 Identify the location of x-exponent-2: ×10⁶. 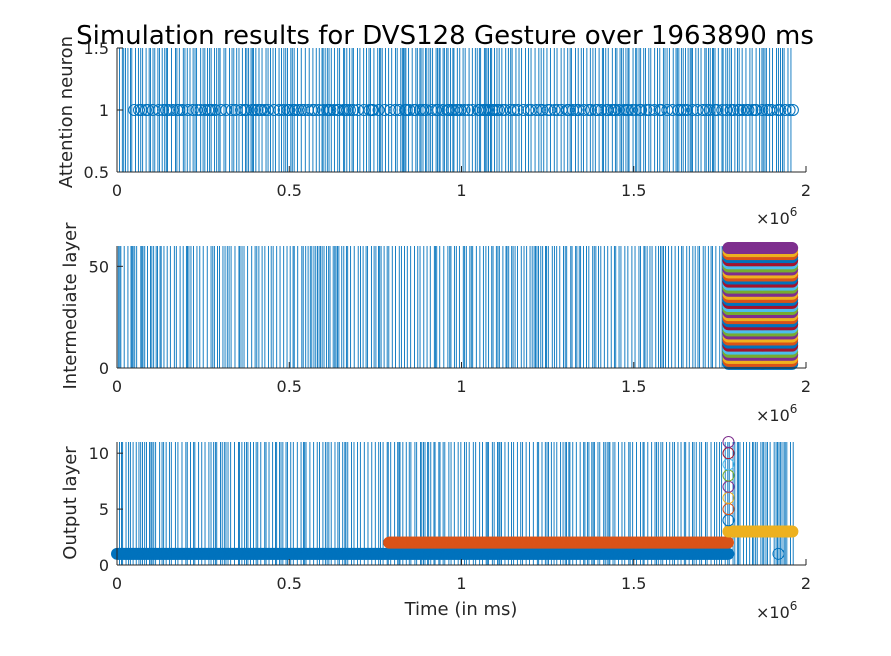
(776, 413).